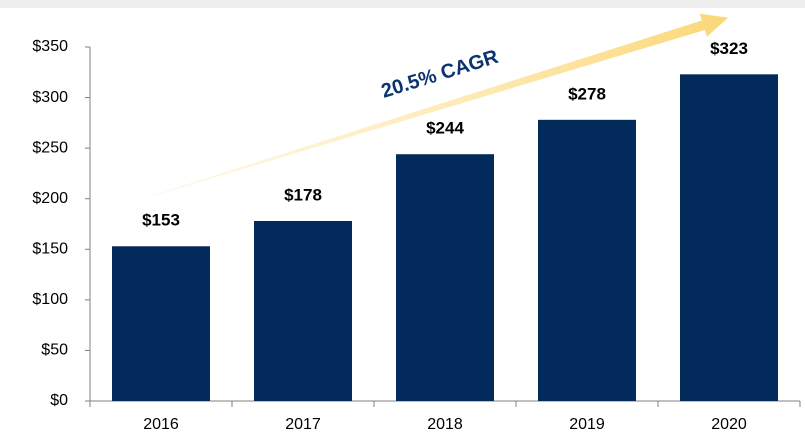 The image size is (805, 435). I want to click on y-tick-label: $0, so click(59, 400).